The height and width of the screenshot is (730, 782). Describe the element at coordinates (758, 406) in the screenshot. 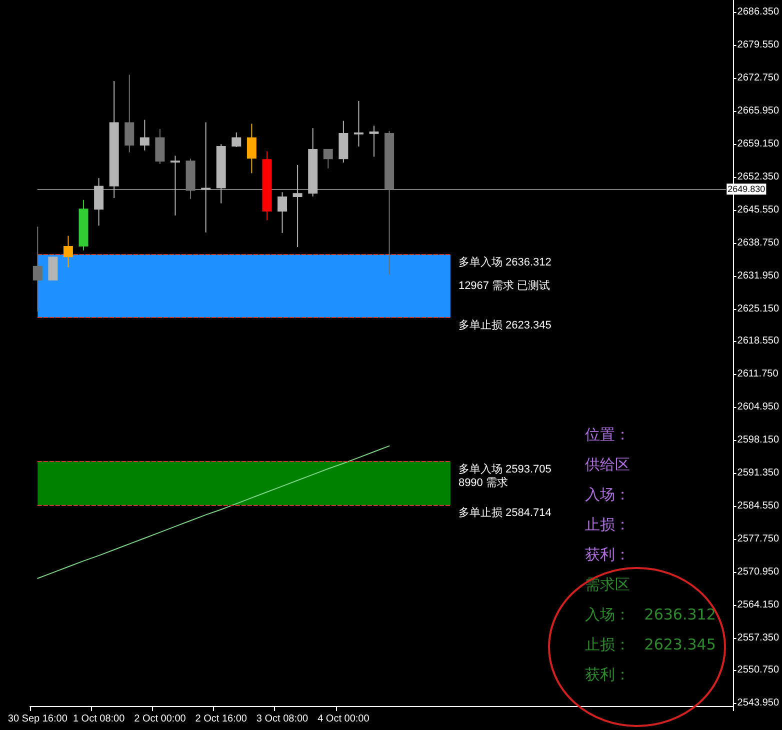

I see `y-tick-label: 2604.950` at that location.